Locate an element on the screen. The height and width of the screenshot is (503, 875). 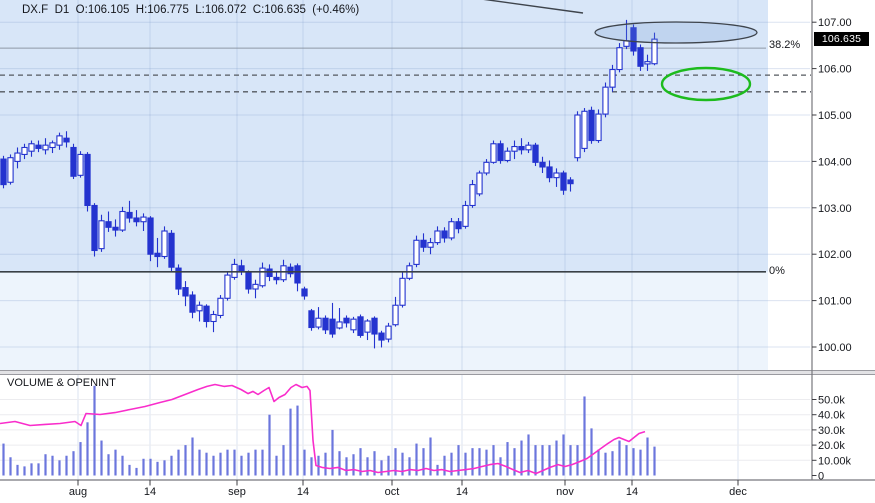
price-tick-label: 102.00 is located at coordinates (835, 255).